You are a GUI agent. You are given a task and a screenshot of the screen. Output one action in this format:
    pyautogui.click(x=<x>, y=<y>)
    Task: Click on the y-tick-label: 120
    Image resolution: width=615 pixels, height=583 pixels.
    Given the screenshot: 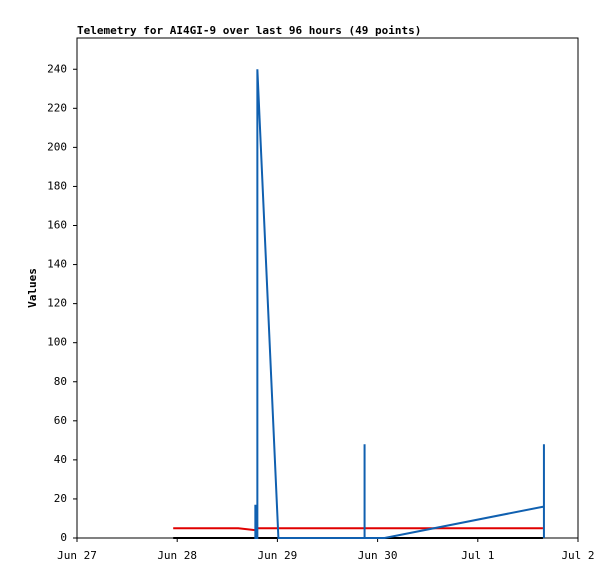 What is the action you would take?
    pyautogui.click(x=57, y=303)
    